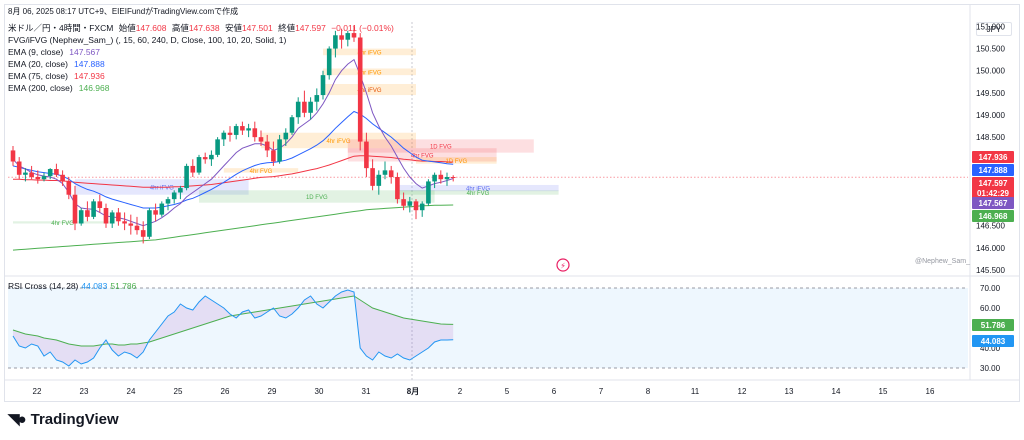  Describe the element at coordinates (366, 391) in the screenshot. I see `time-tick-label: 31` at that location.